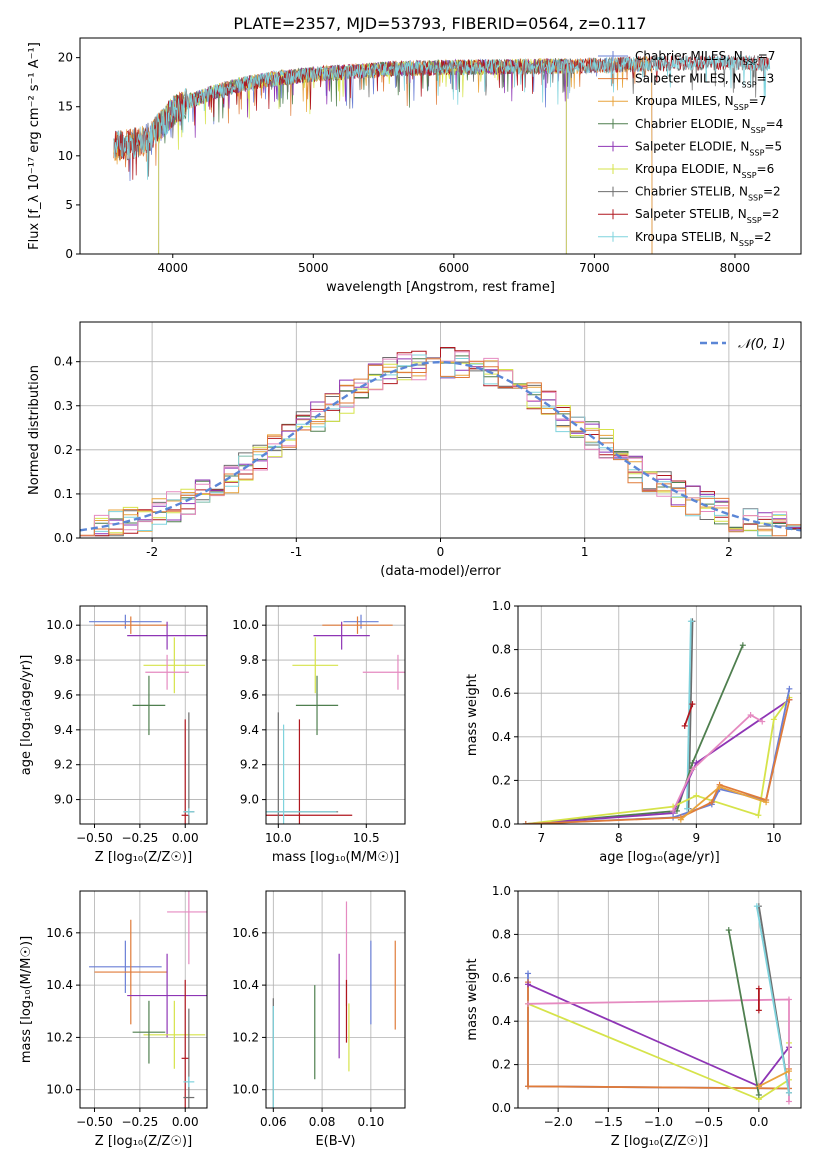 This screenshot has height=1170, width=819. What do you see at coordinates (501, 1065) in the screenshot?
I see `y-tick-label: 0.2` at bounding box center [501, 1065].